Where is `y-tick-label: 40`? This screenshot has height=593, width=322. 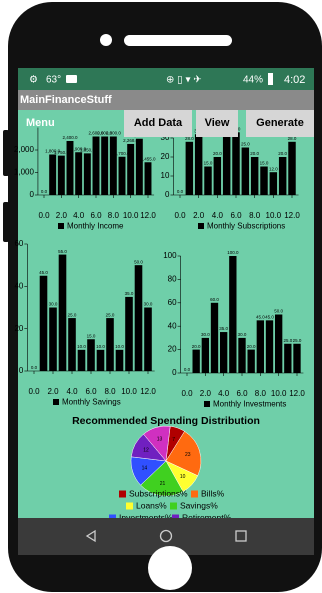
y-tick-label: 40 is located at coordinates (18, 285).